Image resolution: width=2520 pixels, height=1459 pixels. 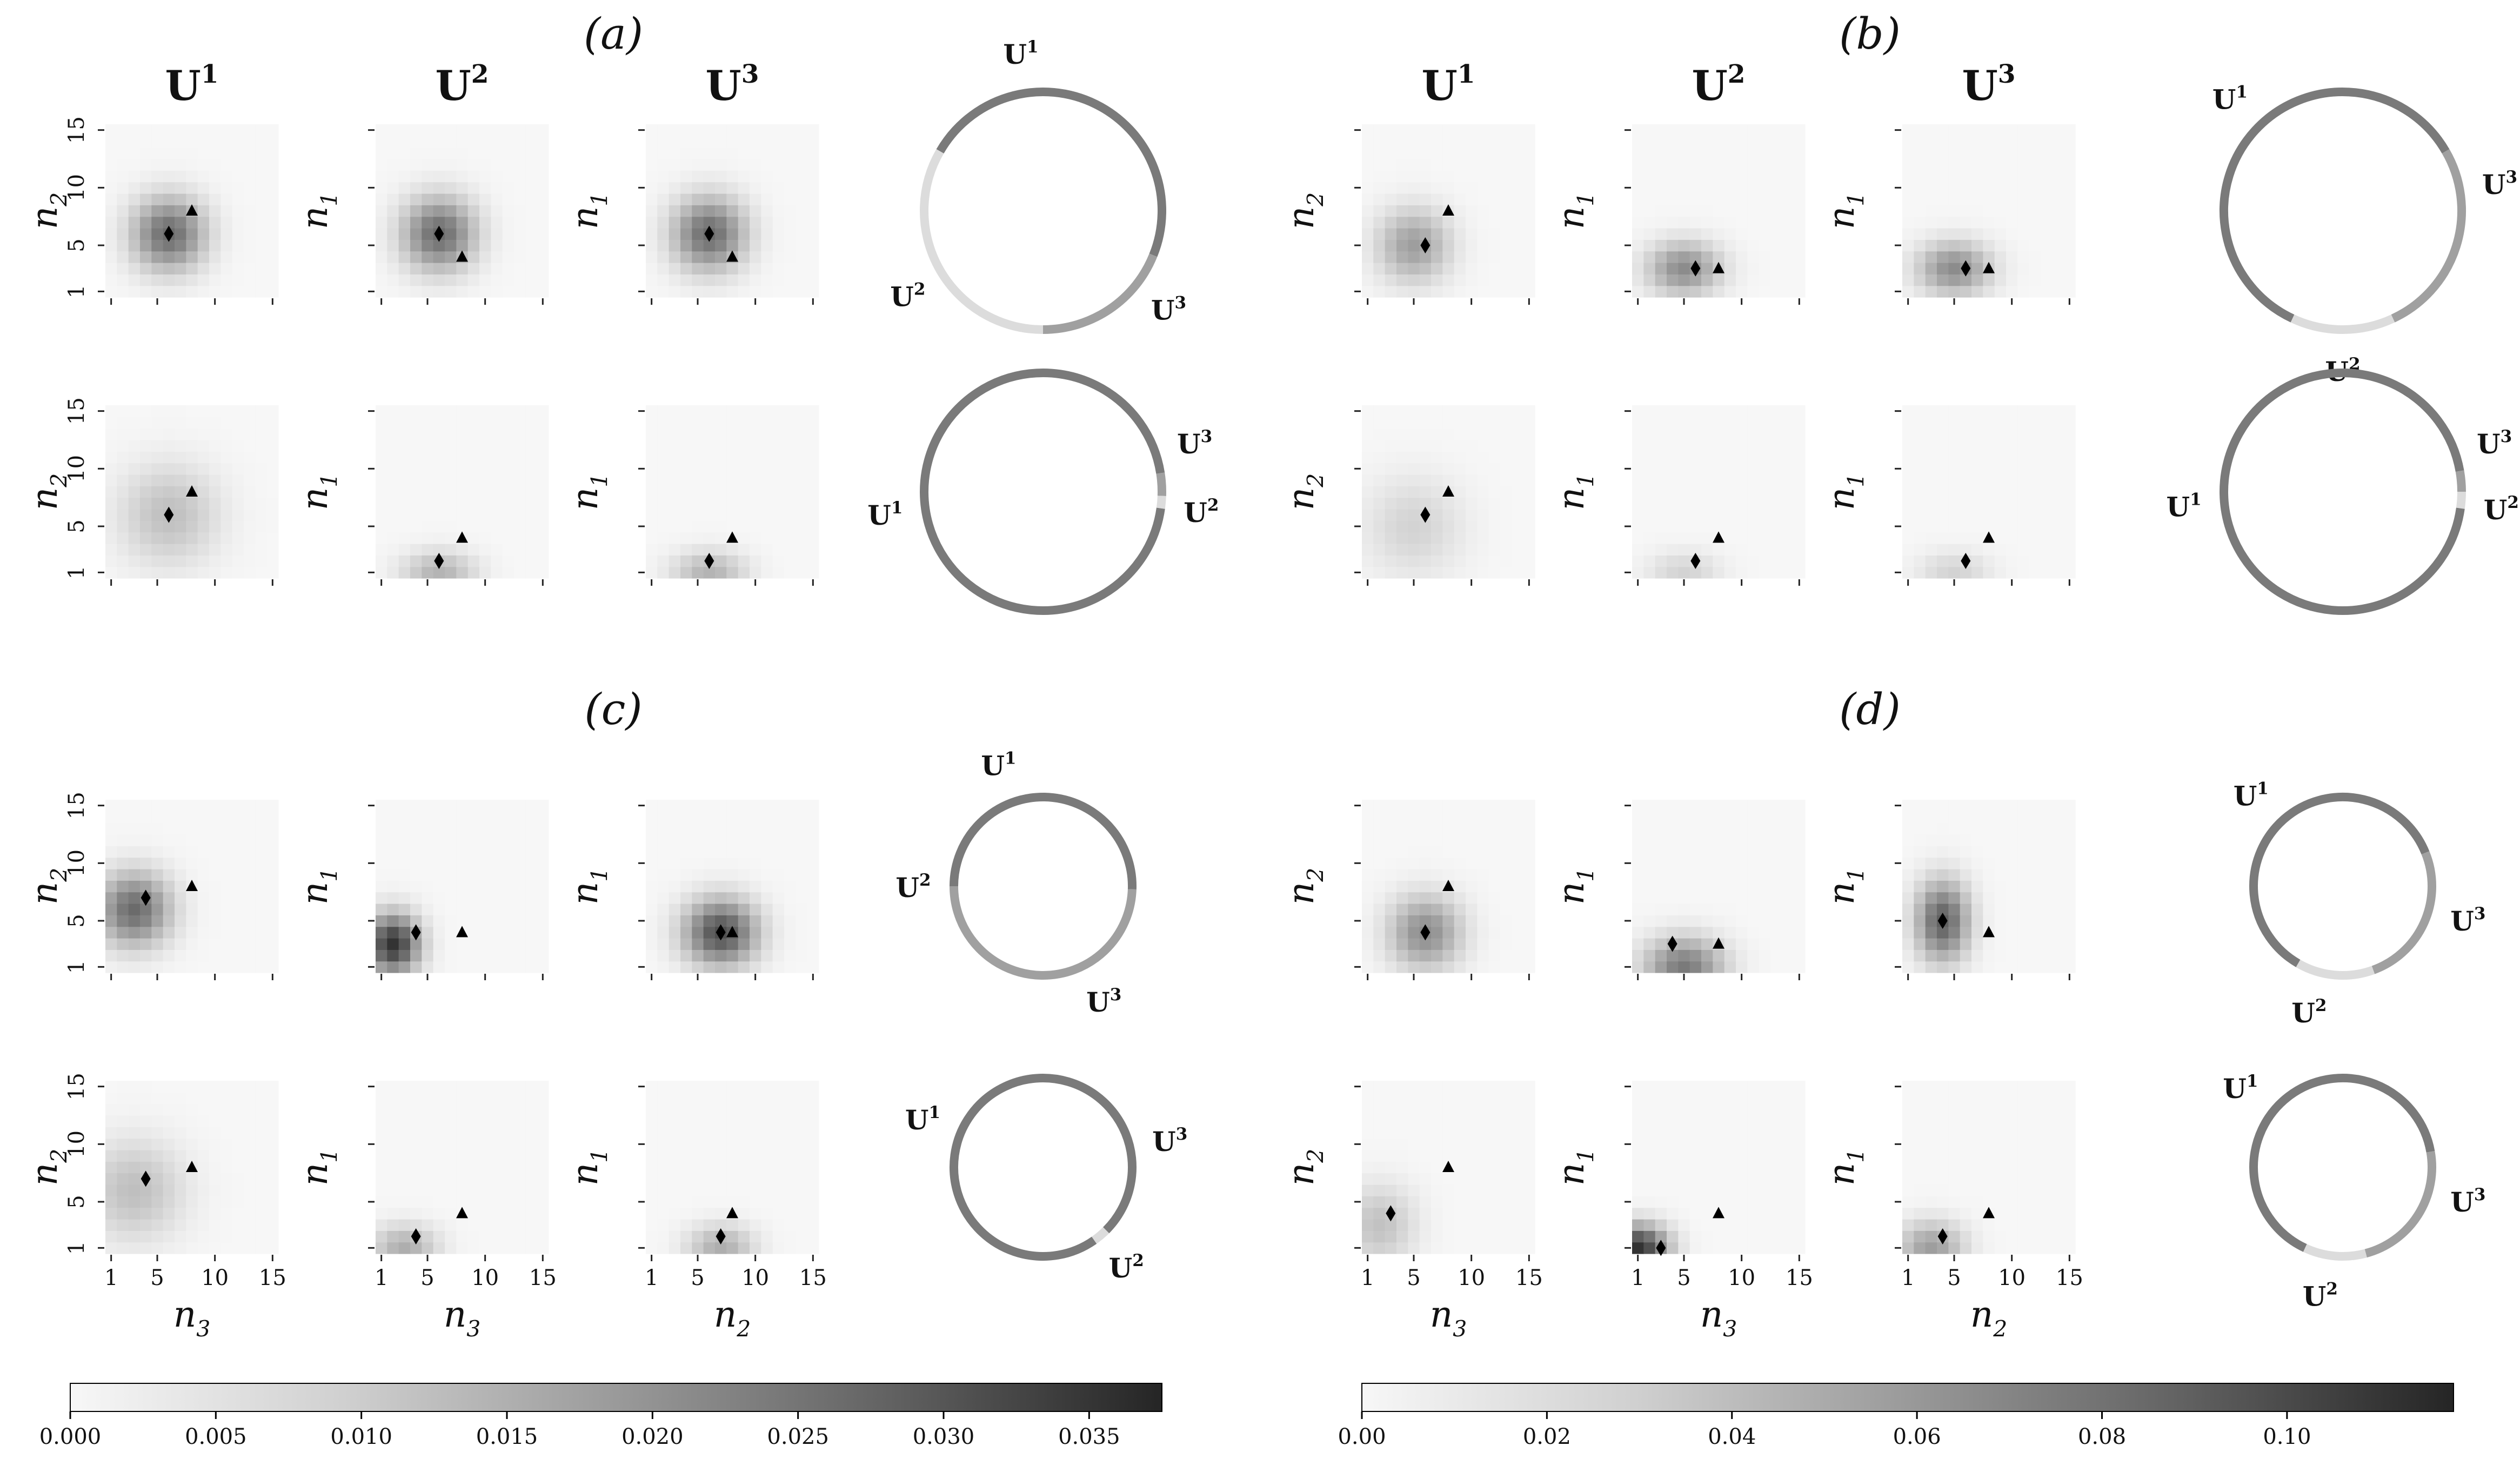 What do you see at coordinates (2342, 324) in the screenshot?
I see `ring-segment` at bounding box center [2342, 324].